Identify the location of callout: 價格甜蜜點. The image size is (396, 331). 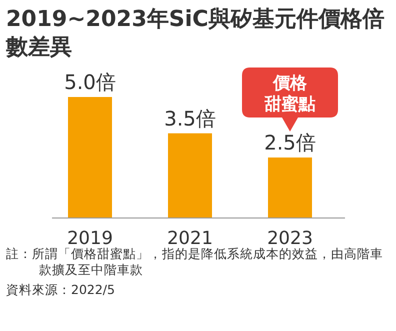
(290, 100).